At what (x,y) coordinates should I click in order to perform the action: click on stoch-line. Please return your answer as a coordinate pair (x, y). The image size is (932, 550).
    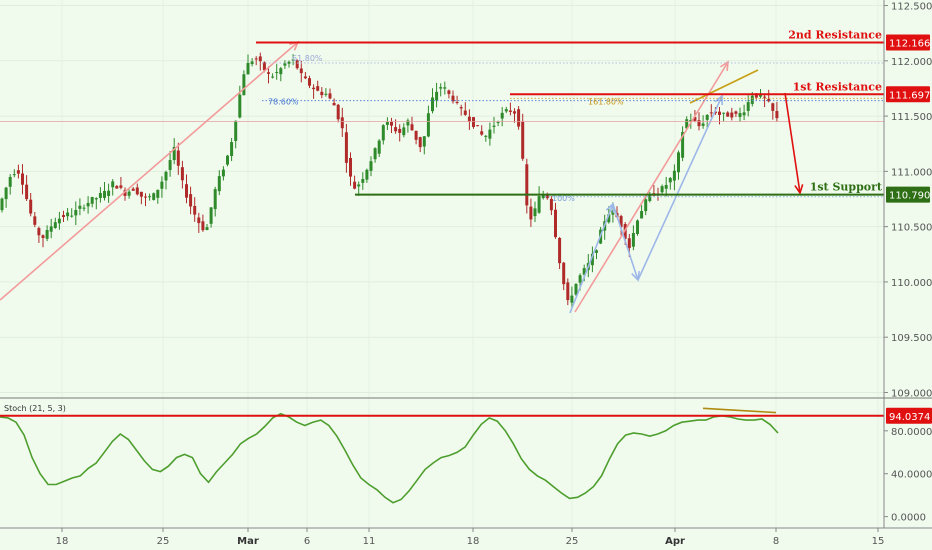
    Looking at the image, I should click on (389, 458).